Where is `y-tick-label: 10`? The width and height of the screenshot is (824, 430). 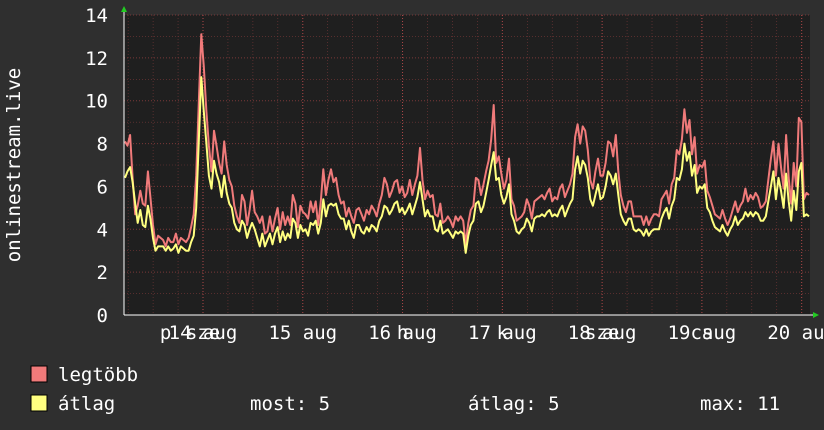 y-tick-label: 10 is located at coordinates (96, 102).